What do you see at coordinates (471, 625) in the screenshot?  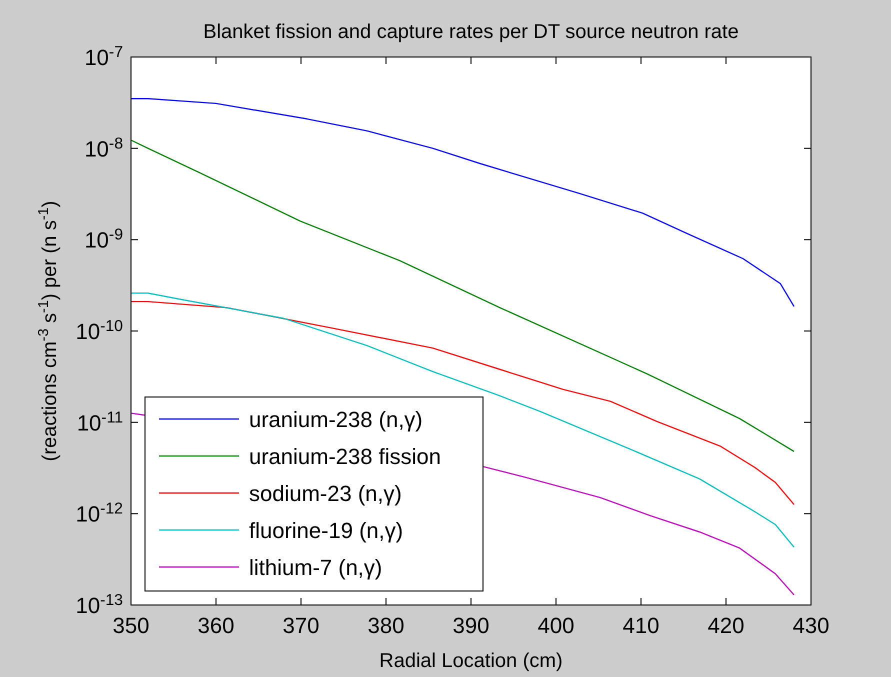 I see `x-tick-label: 390` at bounding box center [471, 625].